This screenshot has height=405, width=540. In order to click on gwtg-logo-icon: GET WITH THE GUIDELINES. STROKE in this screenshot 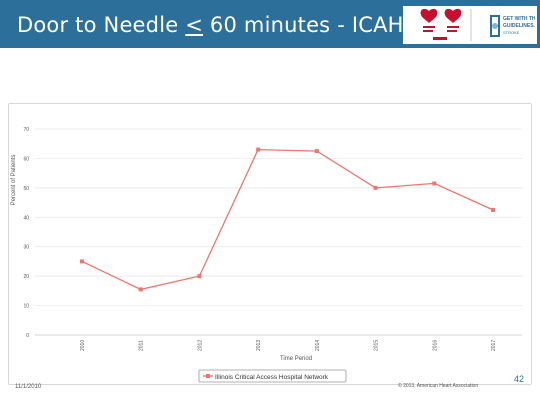, I will do `click(512, 26)`.